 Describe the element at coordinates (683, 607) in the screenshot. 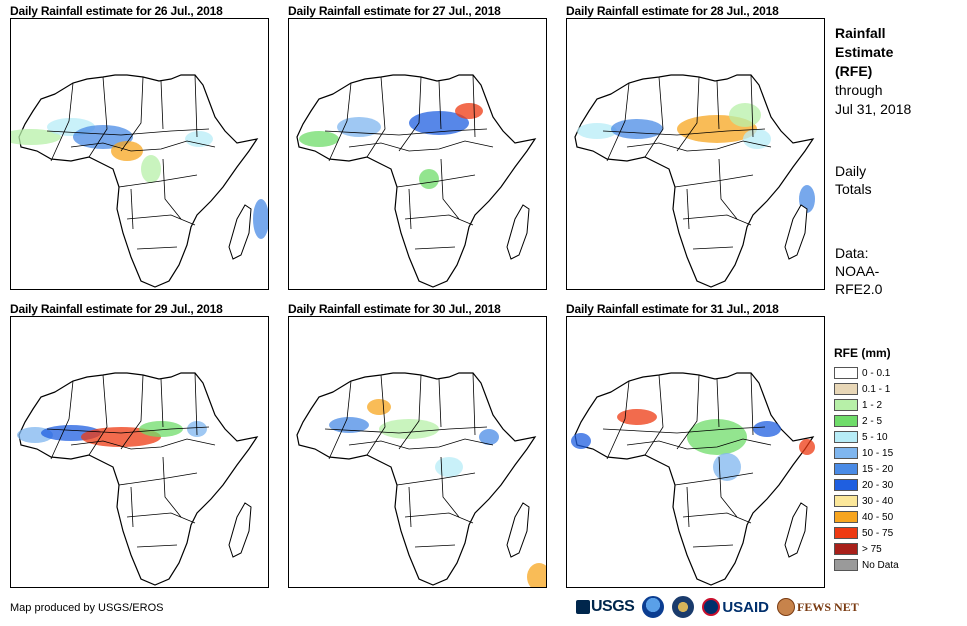

I see `state-department-seal` at that location.